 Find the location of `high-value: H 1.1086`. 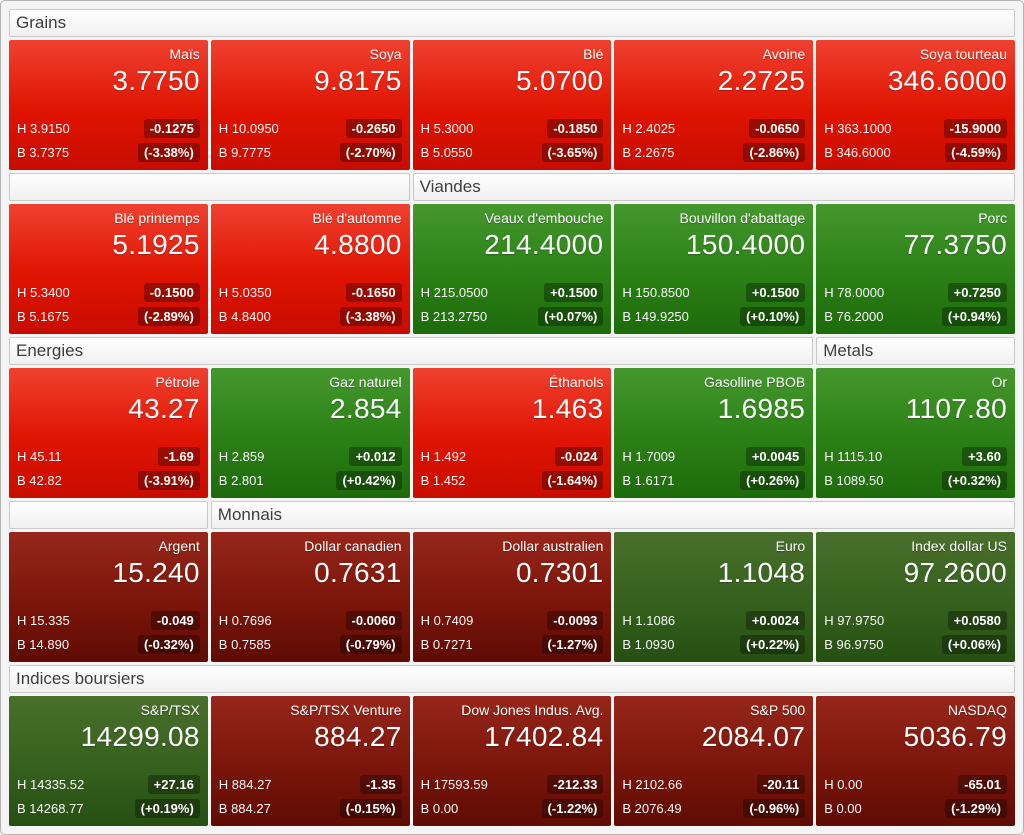

high-value: H 1.1086 is located at coordinates (649, 620).